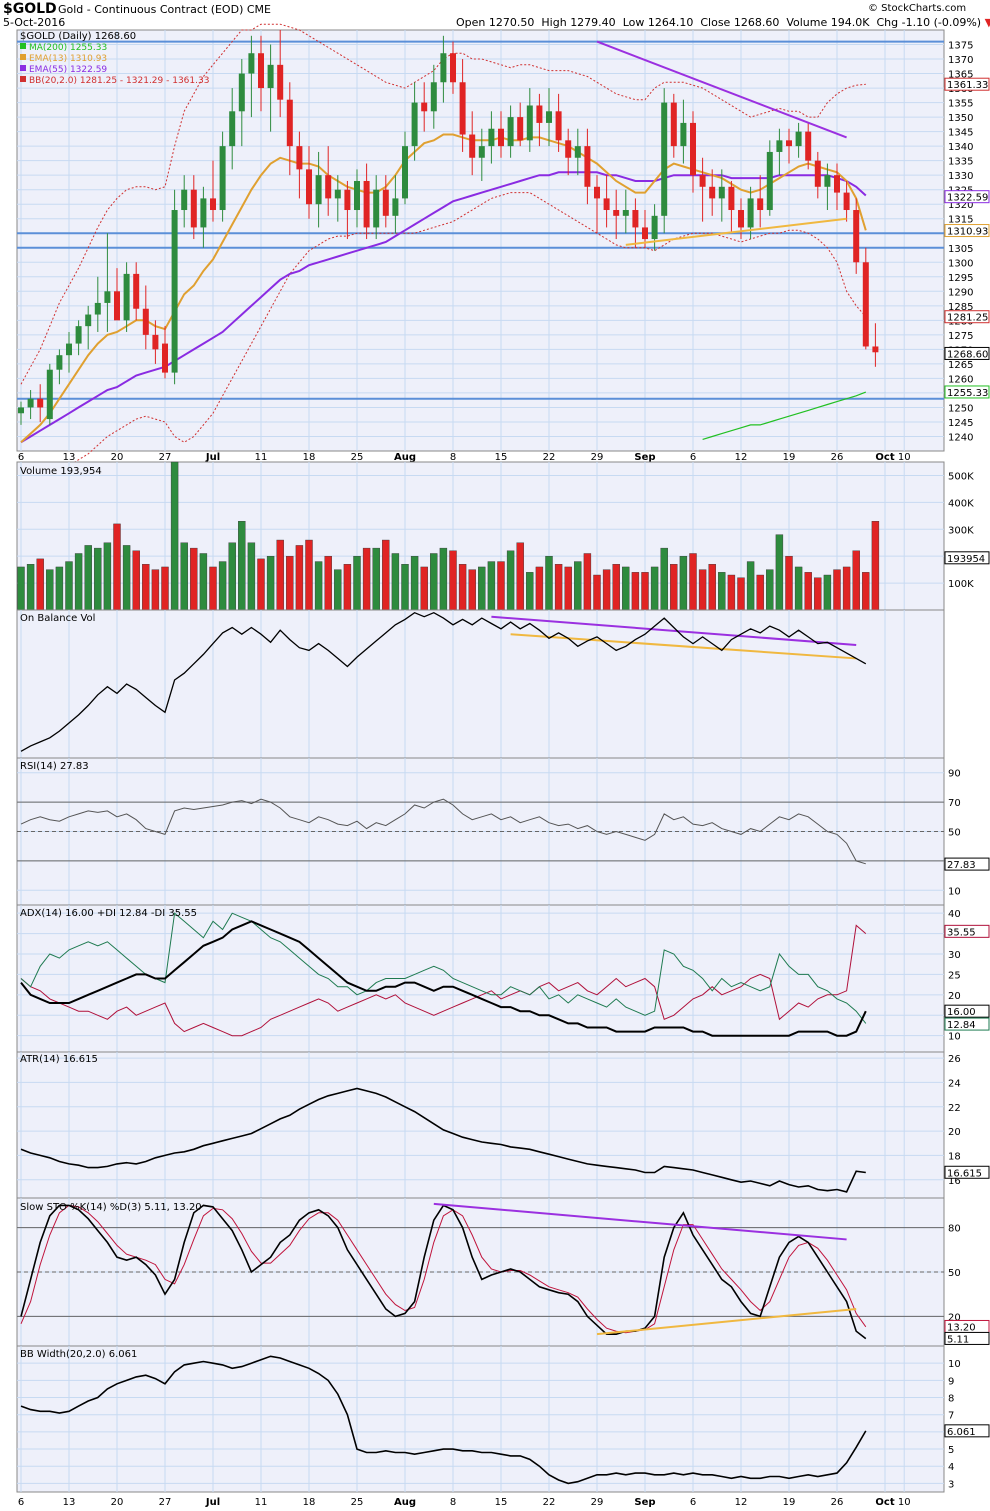 The height and width of the screenshot is (1511, 990). What do you see at coordinates (960, 220) in the screenshot?
I see `price-tick-label: 1315` at bounding box center [960, 220].